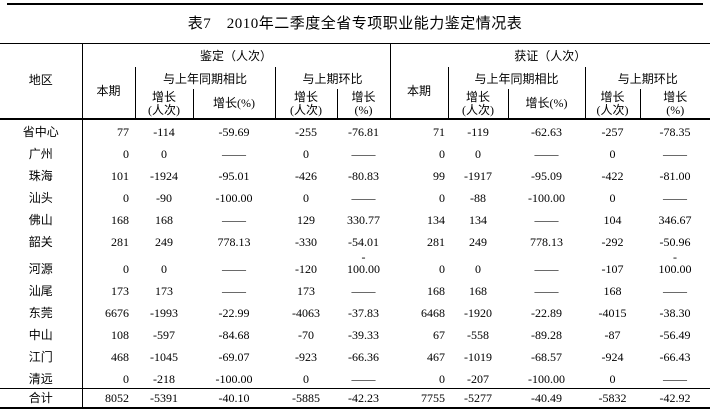 The width and height of the screenshot is (710, 411). What do you see at coordinates (675, 220) in the screenshot?
I see `value-cell: 346.67` at bounding box center [675, 220].